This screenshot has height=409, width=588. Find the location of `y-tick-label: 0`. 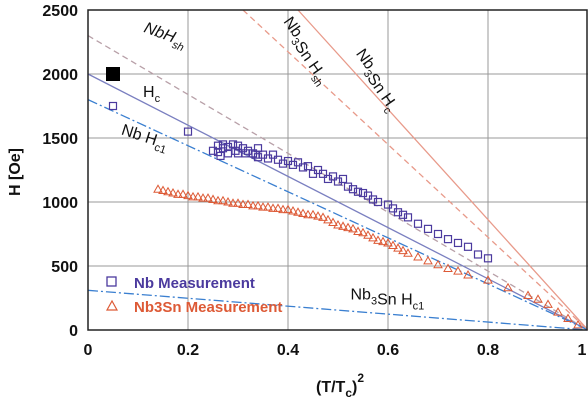

y-tick-label: 0 is located at coordinates (73, 331).